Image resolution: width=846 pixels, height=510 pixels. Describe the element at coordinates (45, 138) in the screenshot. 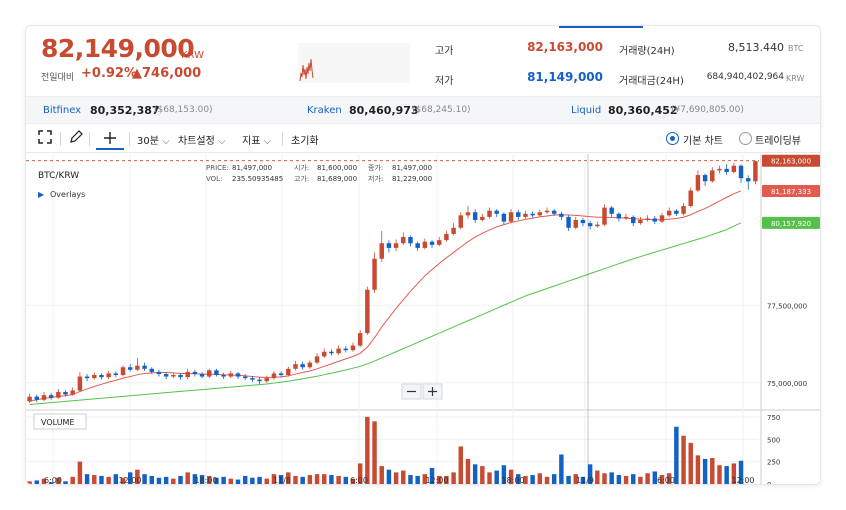

I see `fullscreen-icon` at that location.